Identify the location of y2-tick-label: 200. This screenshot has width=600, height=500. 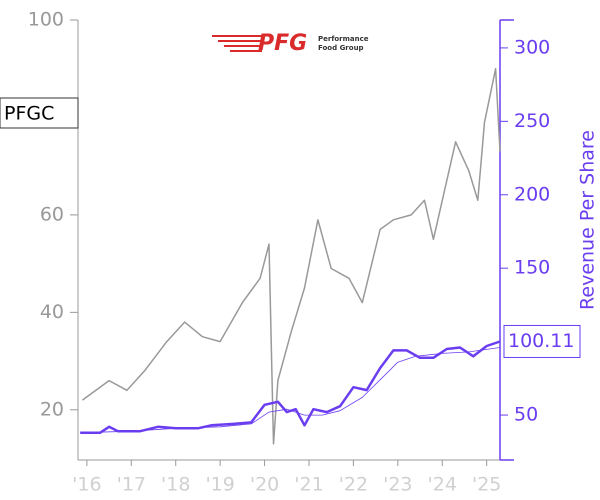
(532, 194).